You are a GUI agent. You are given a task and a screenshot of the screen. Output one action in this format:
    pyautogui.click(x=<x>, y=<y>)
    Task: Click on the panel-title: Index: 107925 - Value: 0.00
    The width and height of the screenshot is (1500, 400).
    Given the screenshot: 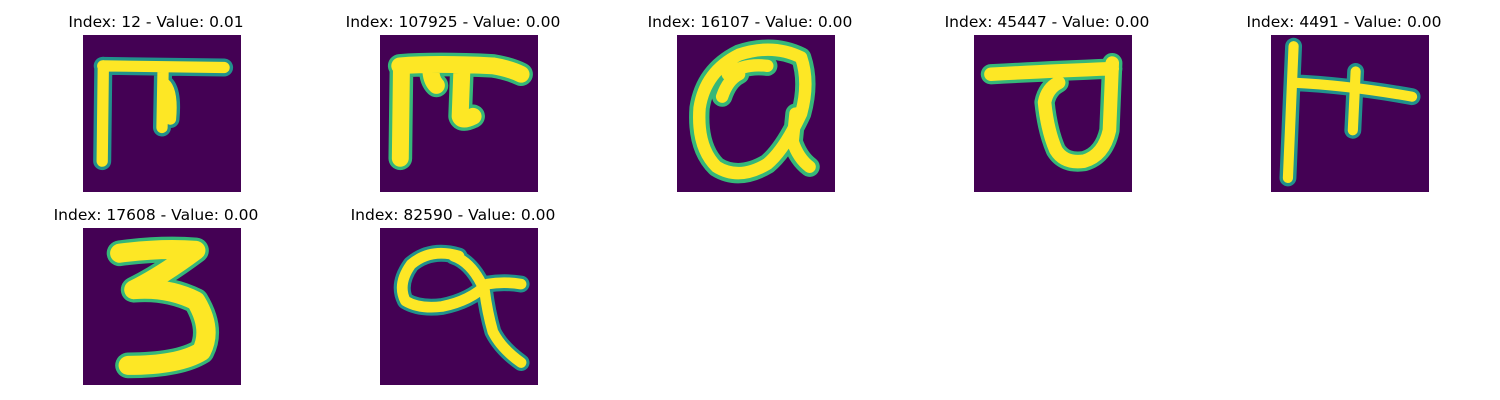 What is the action you would take?
    pyautogui.click(x=453, y=22)
    